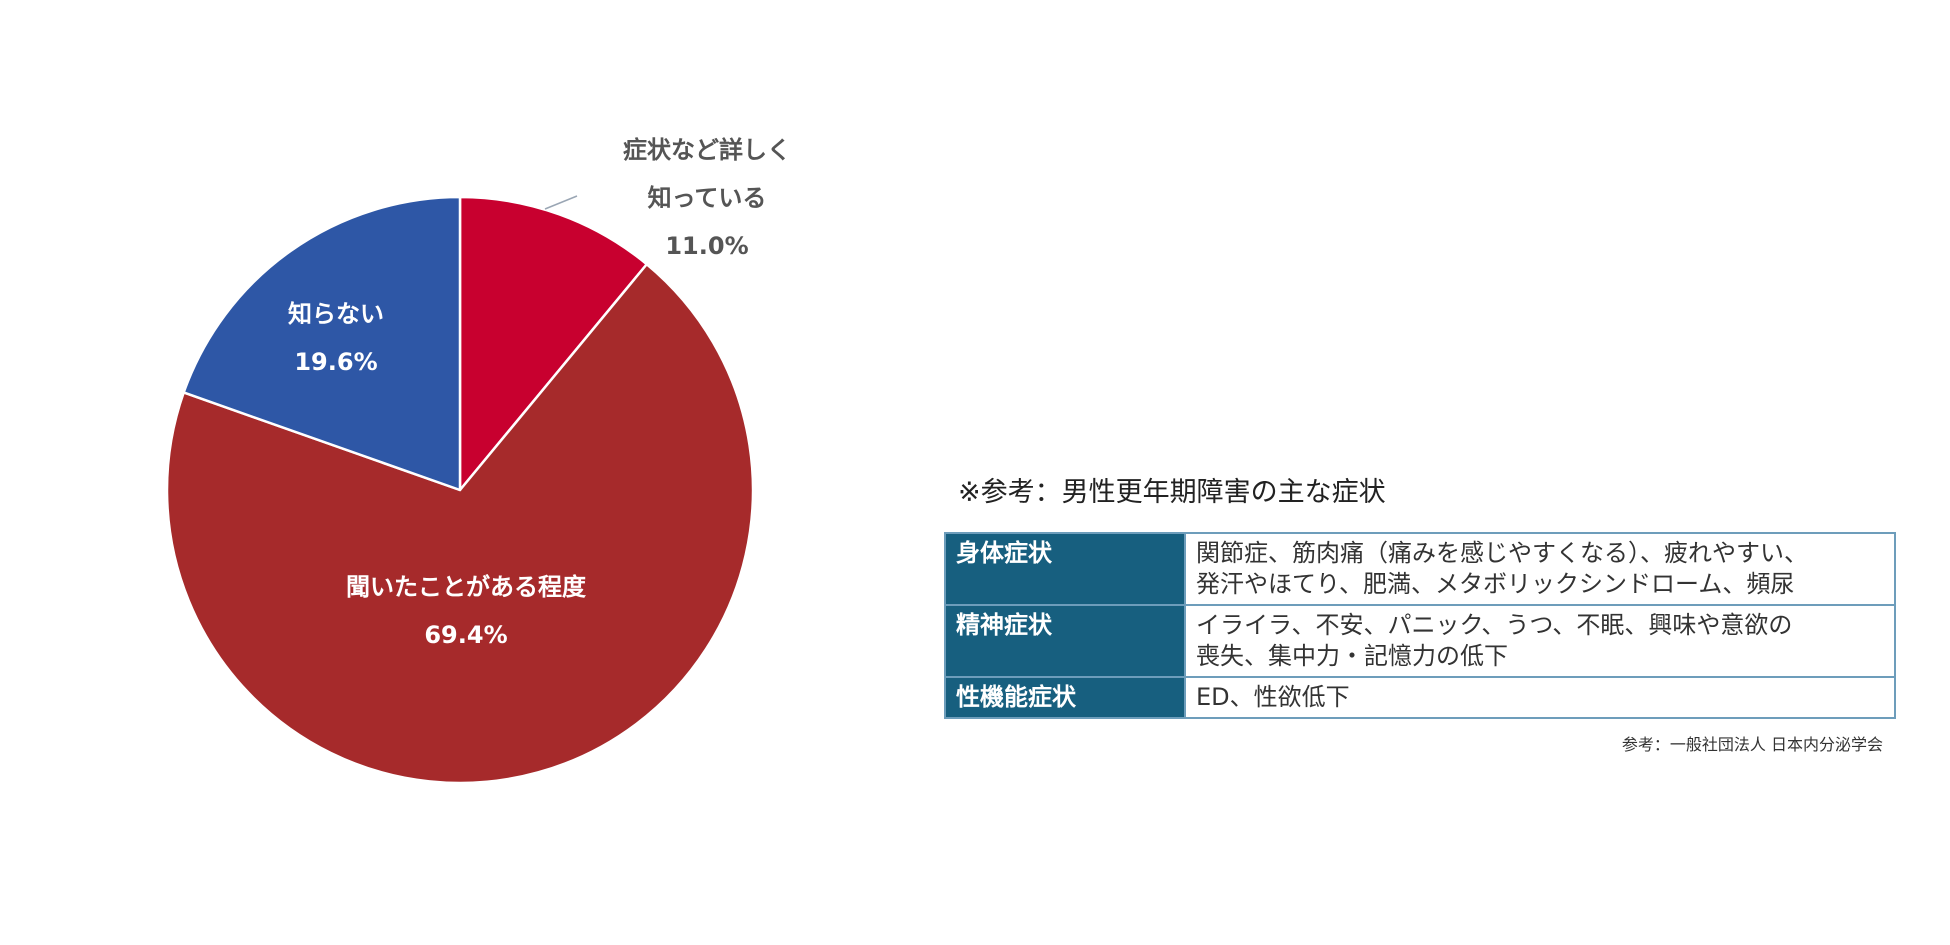  I want to click on note-title: ※参考：男性更年期障害の主な症状, so click(1172, 492).